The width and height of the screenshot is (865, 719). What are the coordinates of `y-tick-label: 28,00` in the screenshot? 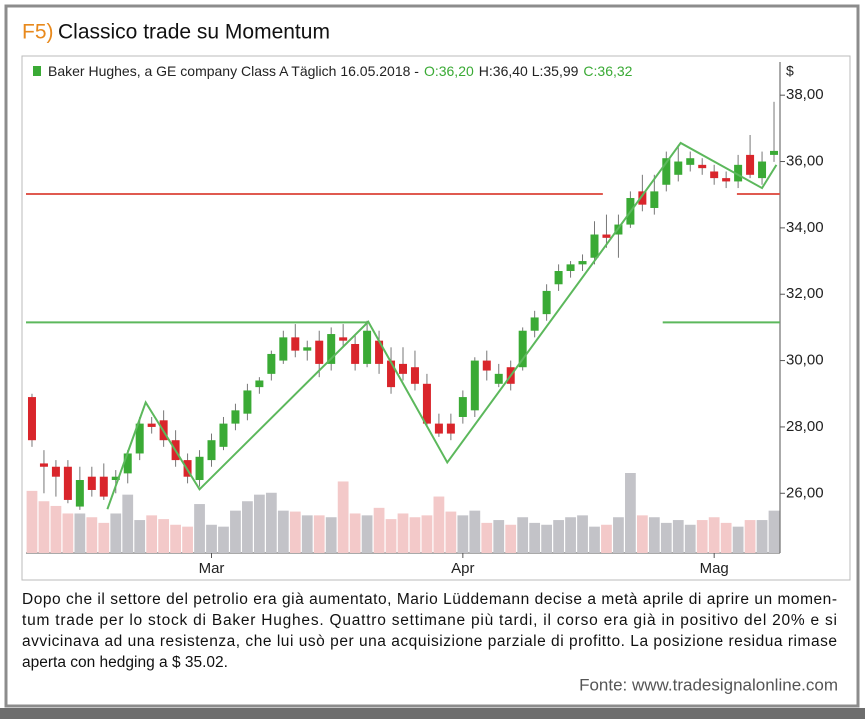 It's located at (805, 426).